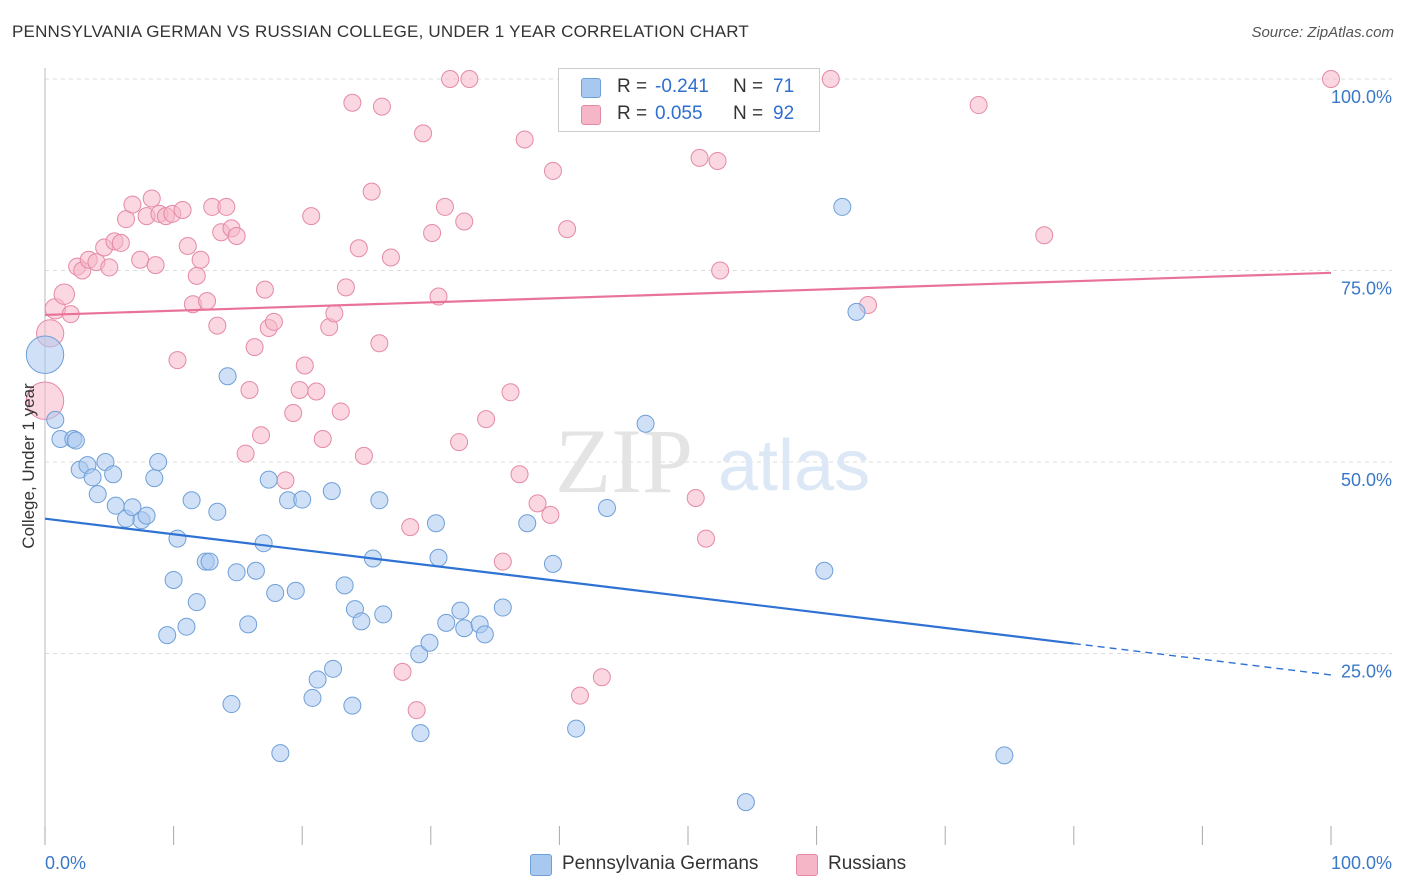  Describe the element at coordinates (867, 863) in the screenshot. I see `series-label: Russians` at that location.